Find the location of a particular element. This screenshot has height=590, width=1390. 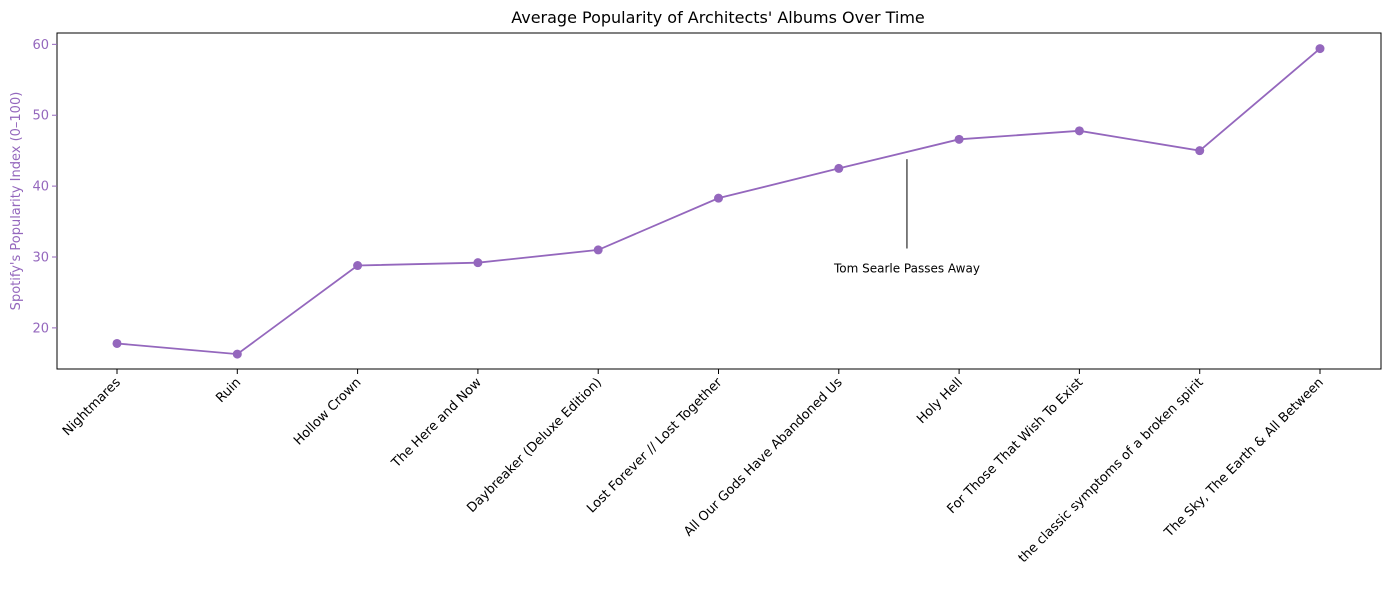

annotations: Tom Searle Passes Away is located at coordinates (906, 217).